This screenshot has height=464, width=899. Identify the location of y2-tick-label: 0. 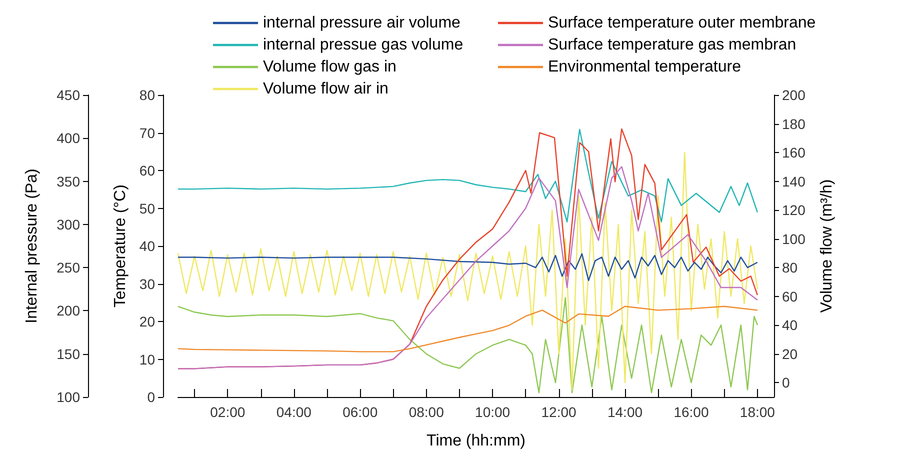
(151, 397).